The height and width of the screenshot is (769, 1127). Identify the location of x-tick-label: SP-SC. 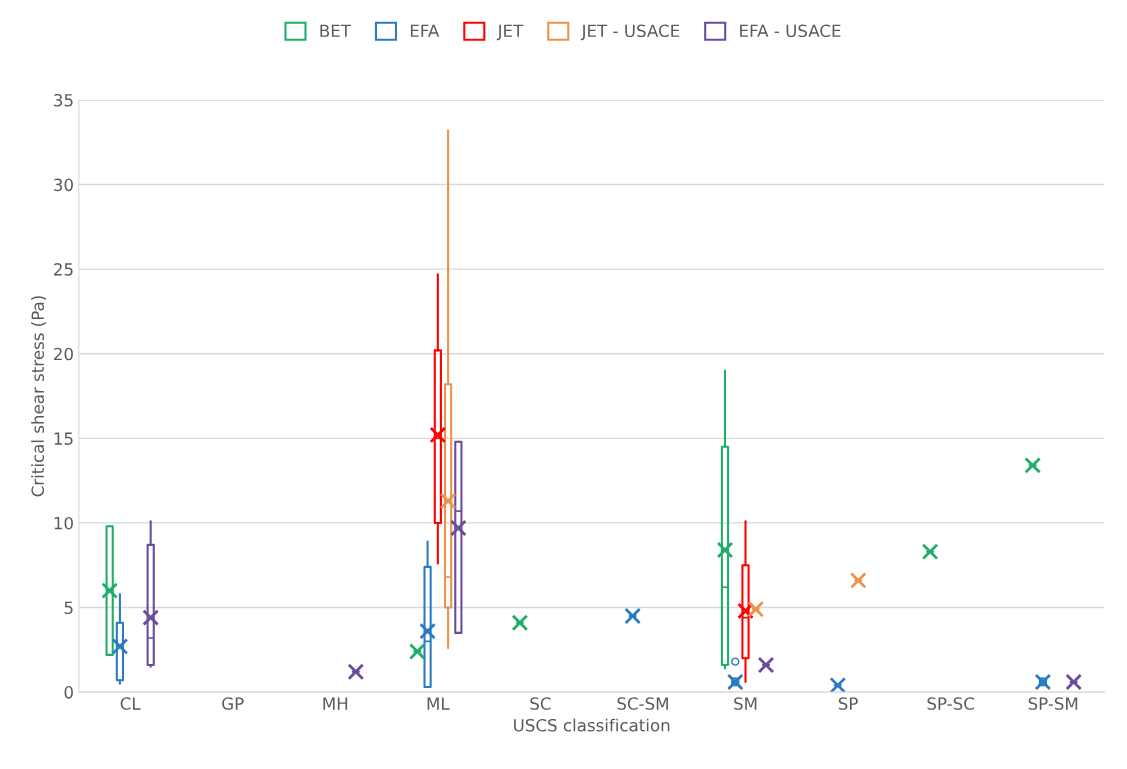
(950, 703).